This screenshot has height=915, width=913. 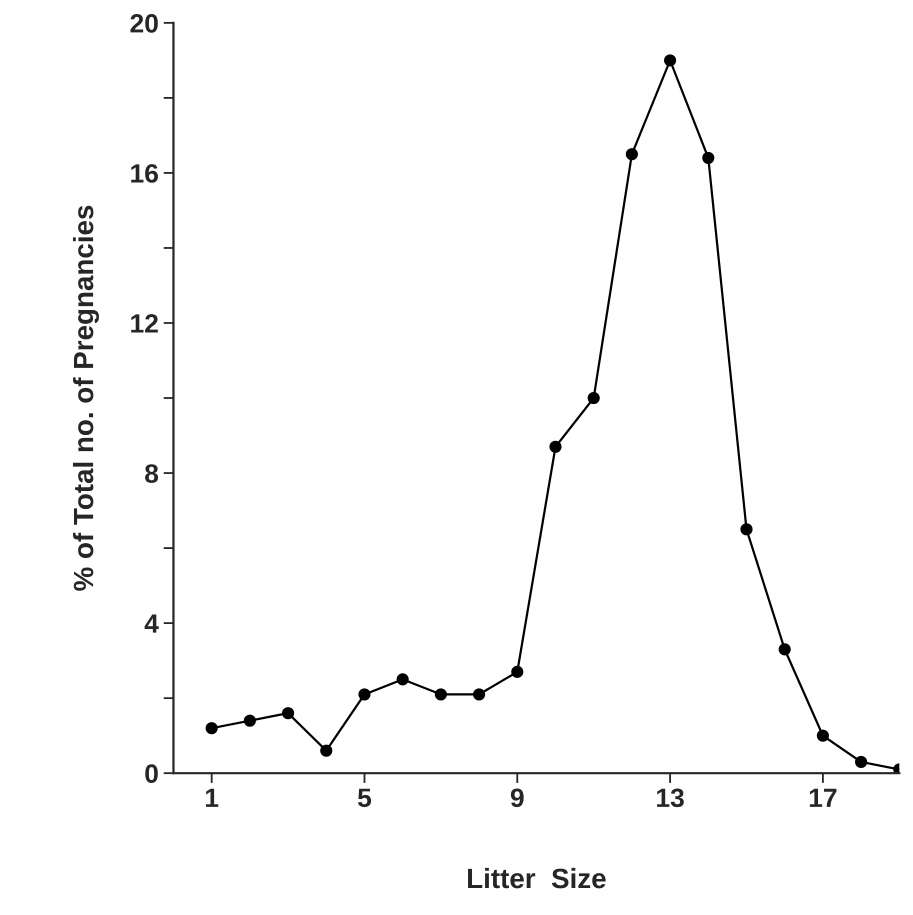 I want to click on x-tick-label: 9, so click(x=517, y=798).